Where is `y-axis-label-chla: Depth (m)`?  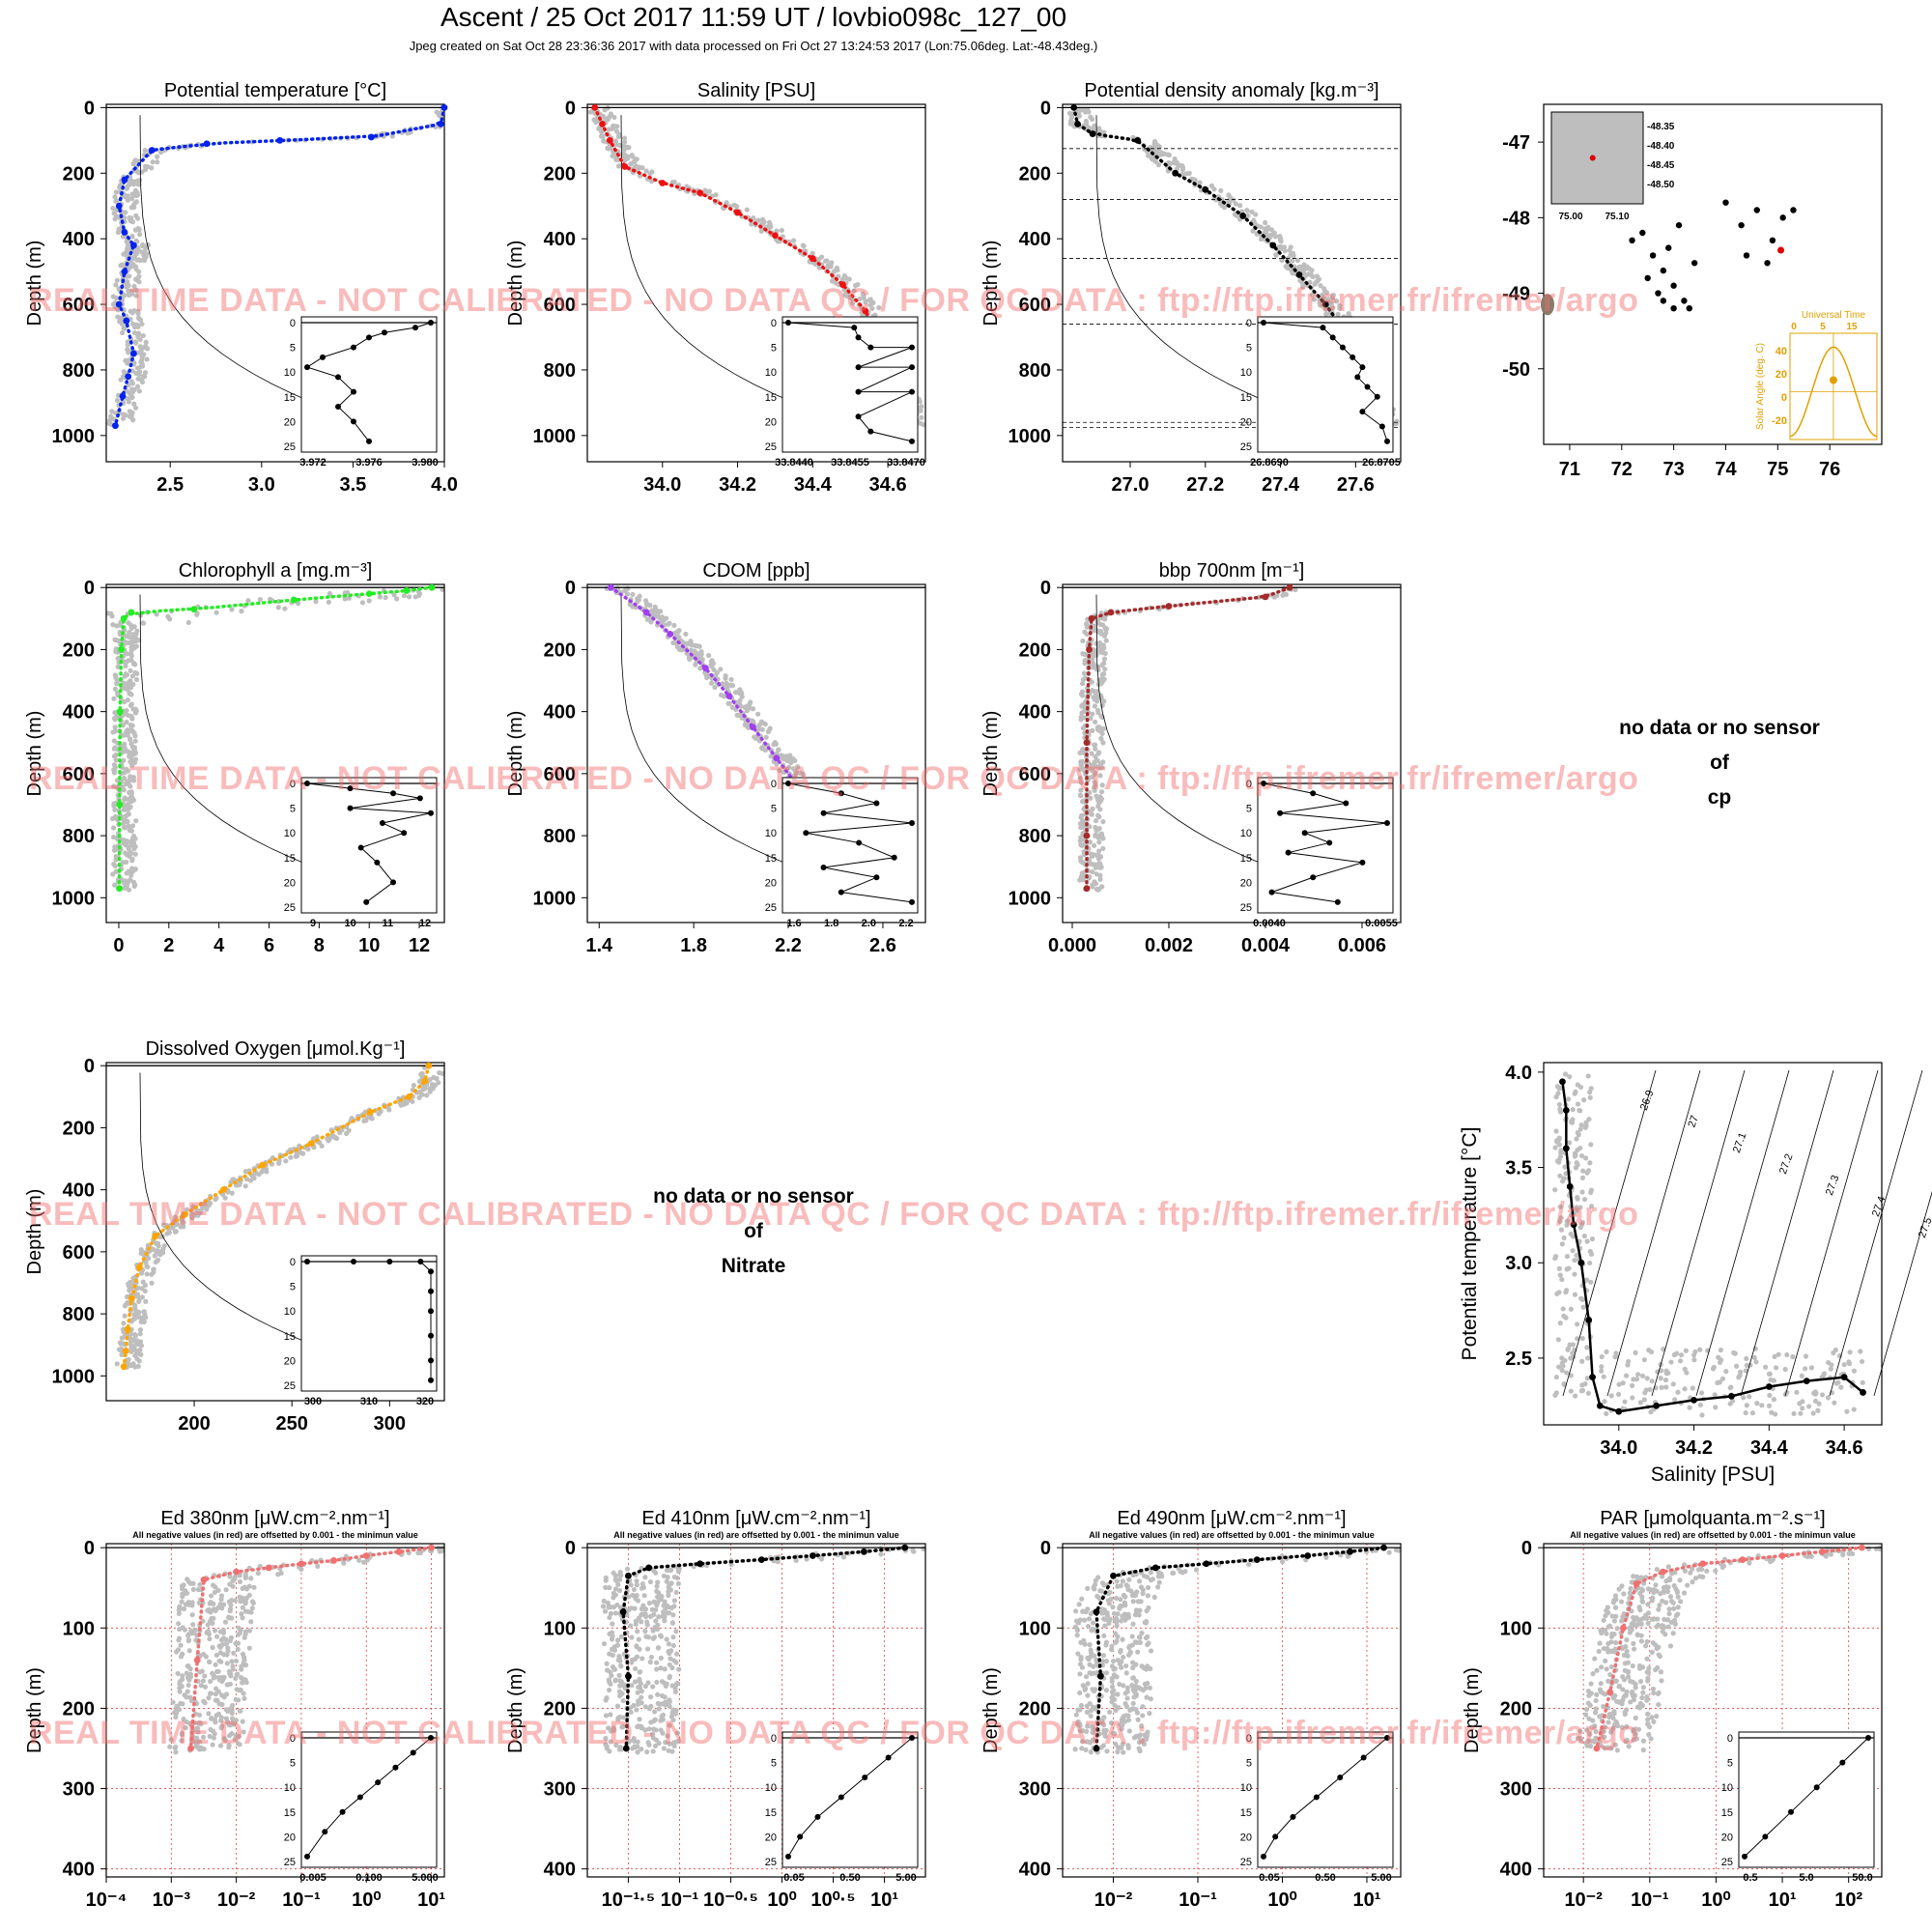
y-axis-label-chla: Depth (m) is located at coordinates (34, 754).